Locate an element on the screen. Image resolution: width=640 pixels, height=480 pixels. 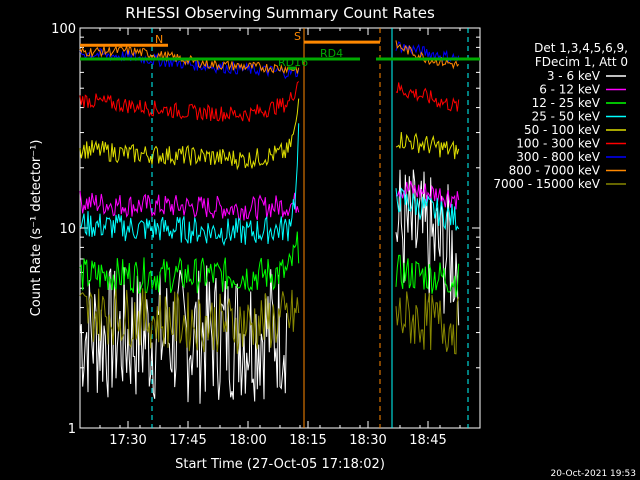
legend-label: 50 - 100 keV is located at coordinates (562, 130).